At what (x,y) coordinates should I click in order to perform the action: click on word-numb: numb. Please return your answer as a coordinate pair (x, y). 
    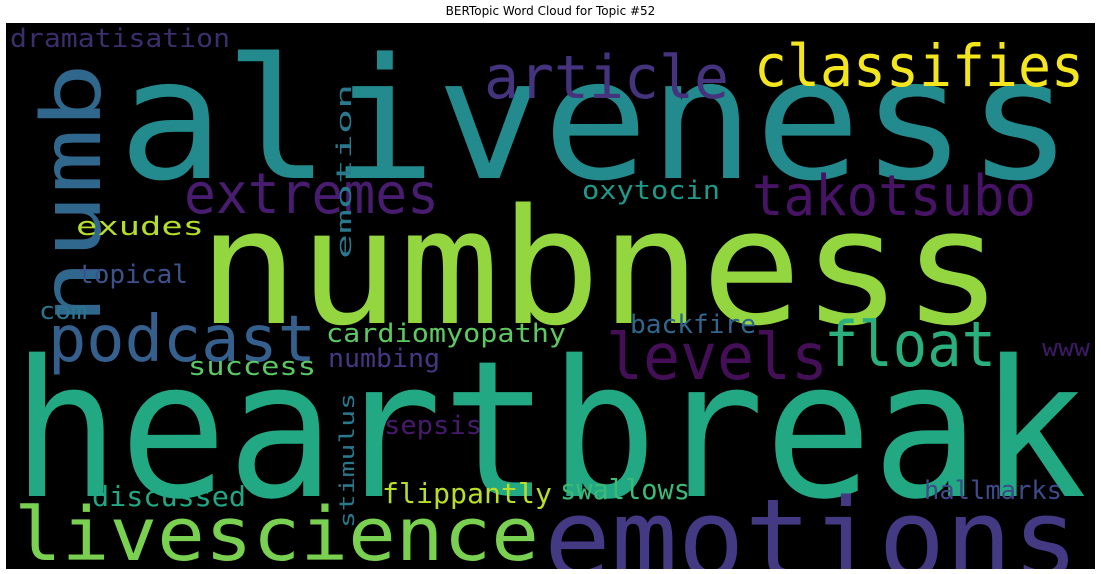
    Looking at the image, I should click on (72, 194).